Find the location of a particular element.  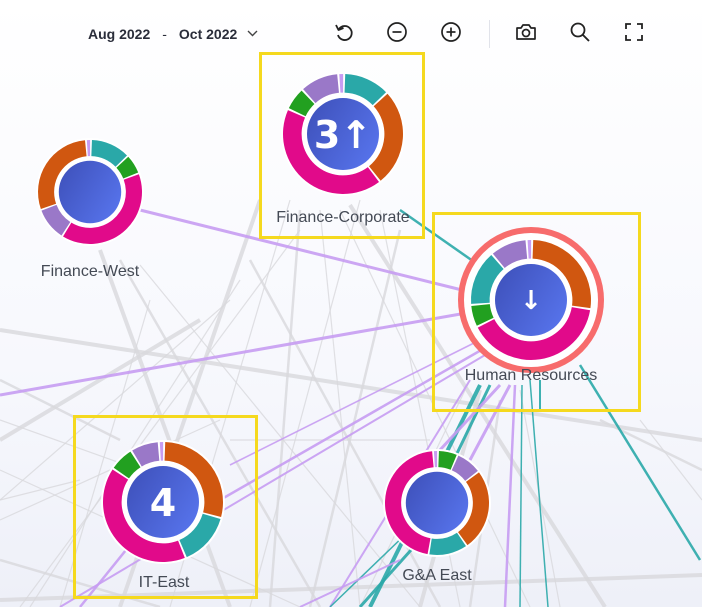

node-label-it-east: IT-East is located at coordinates (164, 582).